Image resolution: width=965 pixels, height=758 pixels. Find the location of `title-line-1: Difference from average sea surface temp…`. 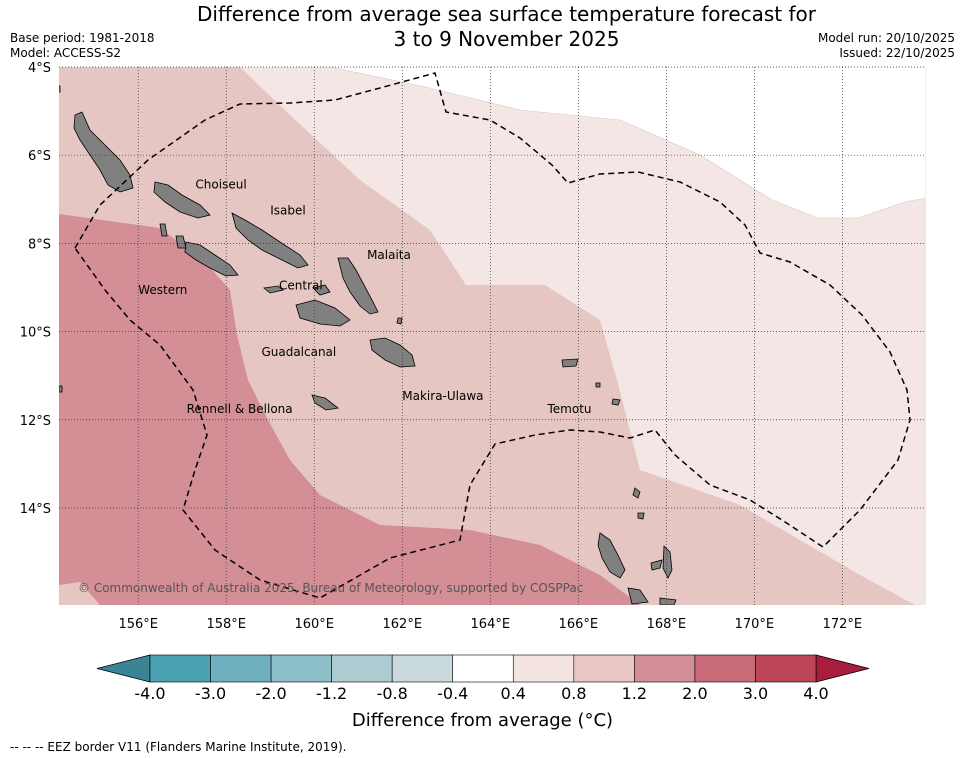

title-line-1: Difference from average sea surface temp… is located at coordinates (506, 14).